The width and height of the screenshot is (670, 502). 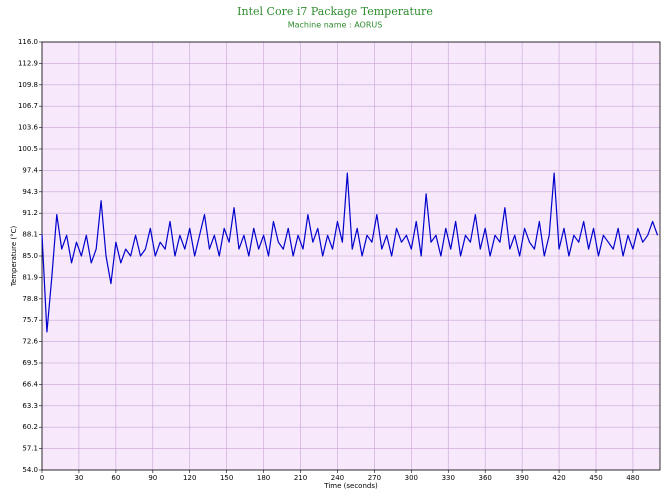 I want to click on y-tick-label: 60.2, so click(x=30, y=427).